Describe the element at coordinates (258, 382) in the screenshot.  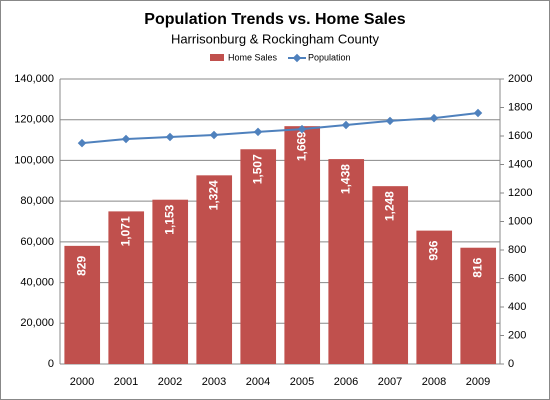
I see `x-tick-label: 2004` at that location.